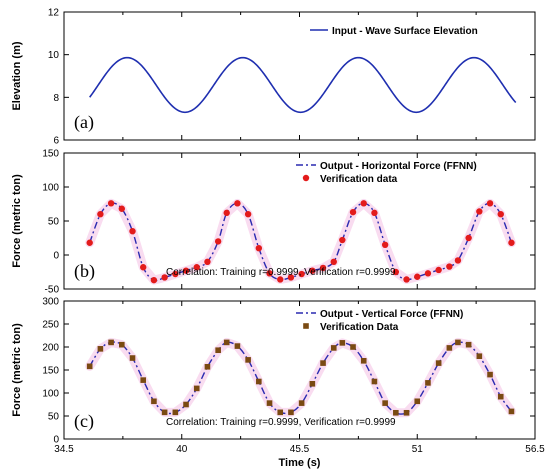  Describe the element at coordinates (535, 449) in the screenshot. I see `x-tick-label: 56.5` at that location.